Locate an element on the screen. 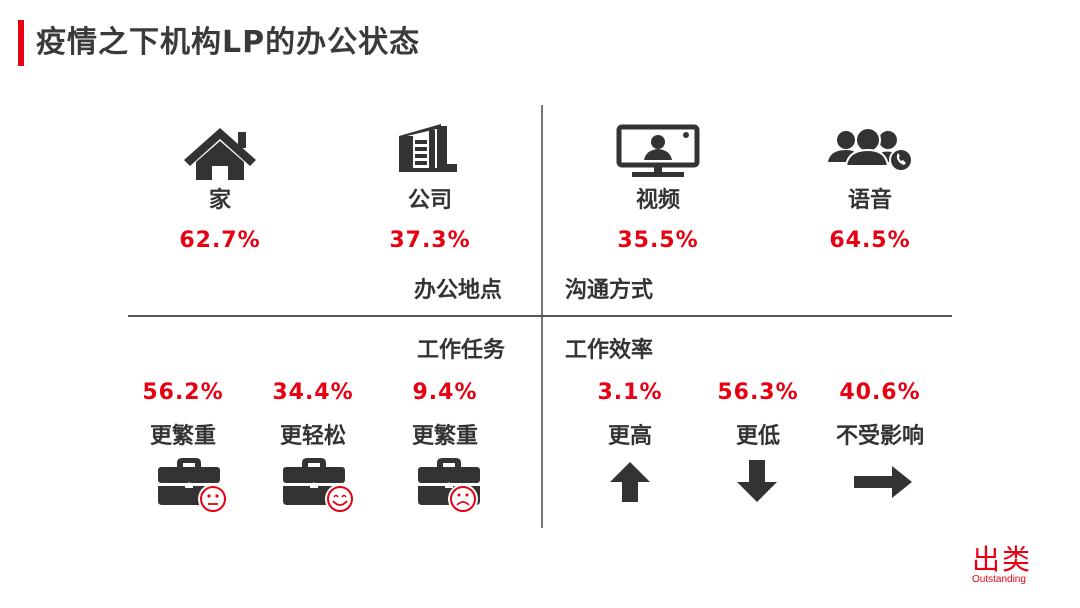 Image resolution: width=1080 pixels, height=608 pixels. comm-item-voice is located at coordinates (871, 150).